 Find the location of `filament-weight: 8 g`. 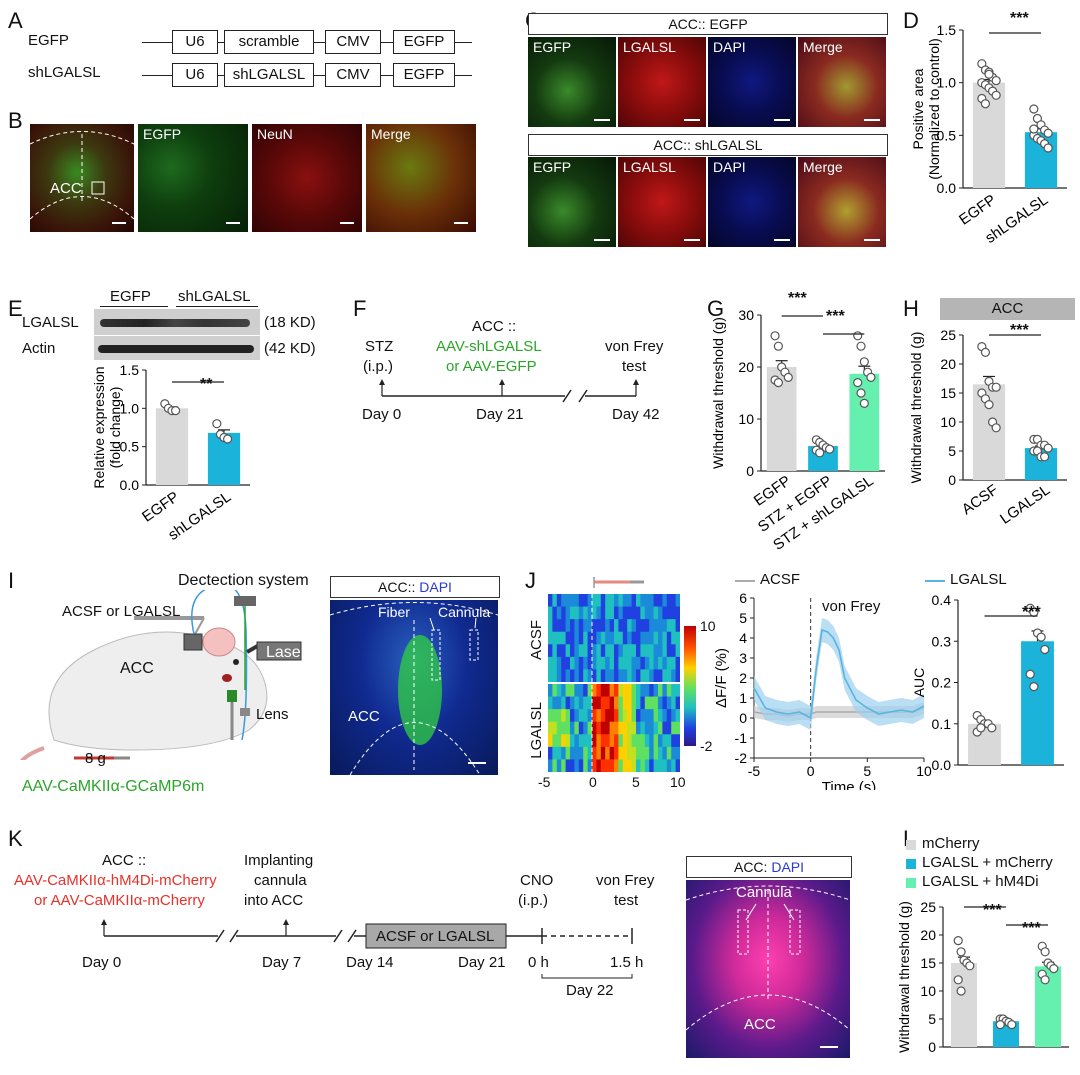

filament-weight: 8 g is located at coordinates (95, 758).